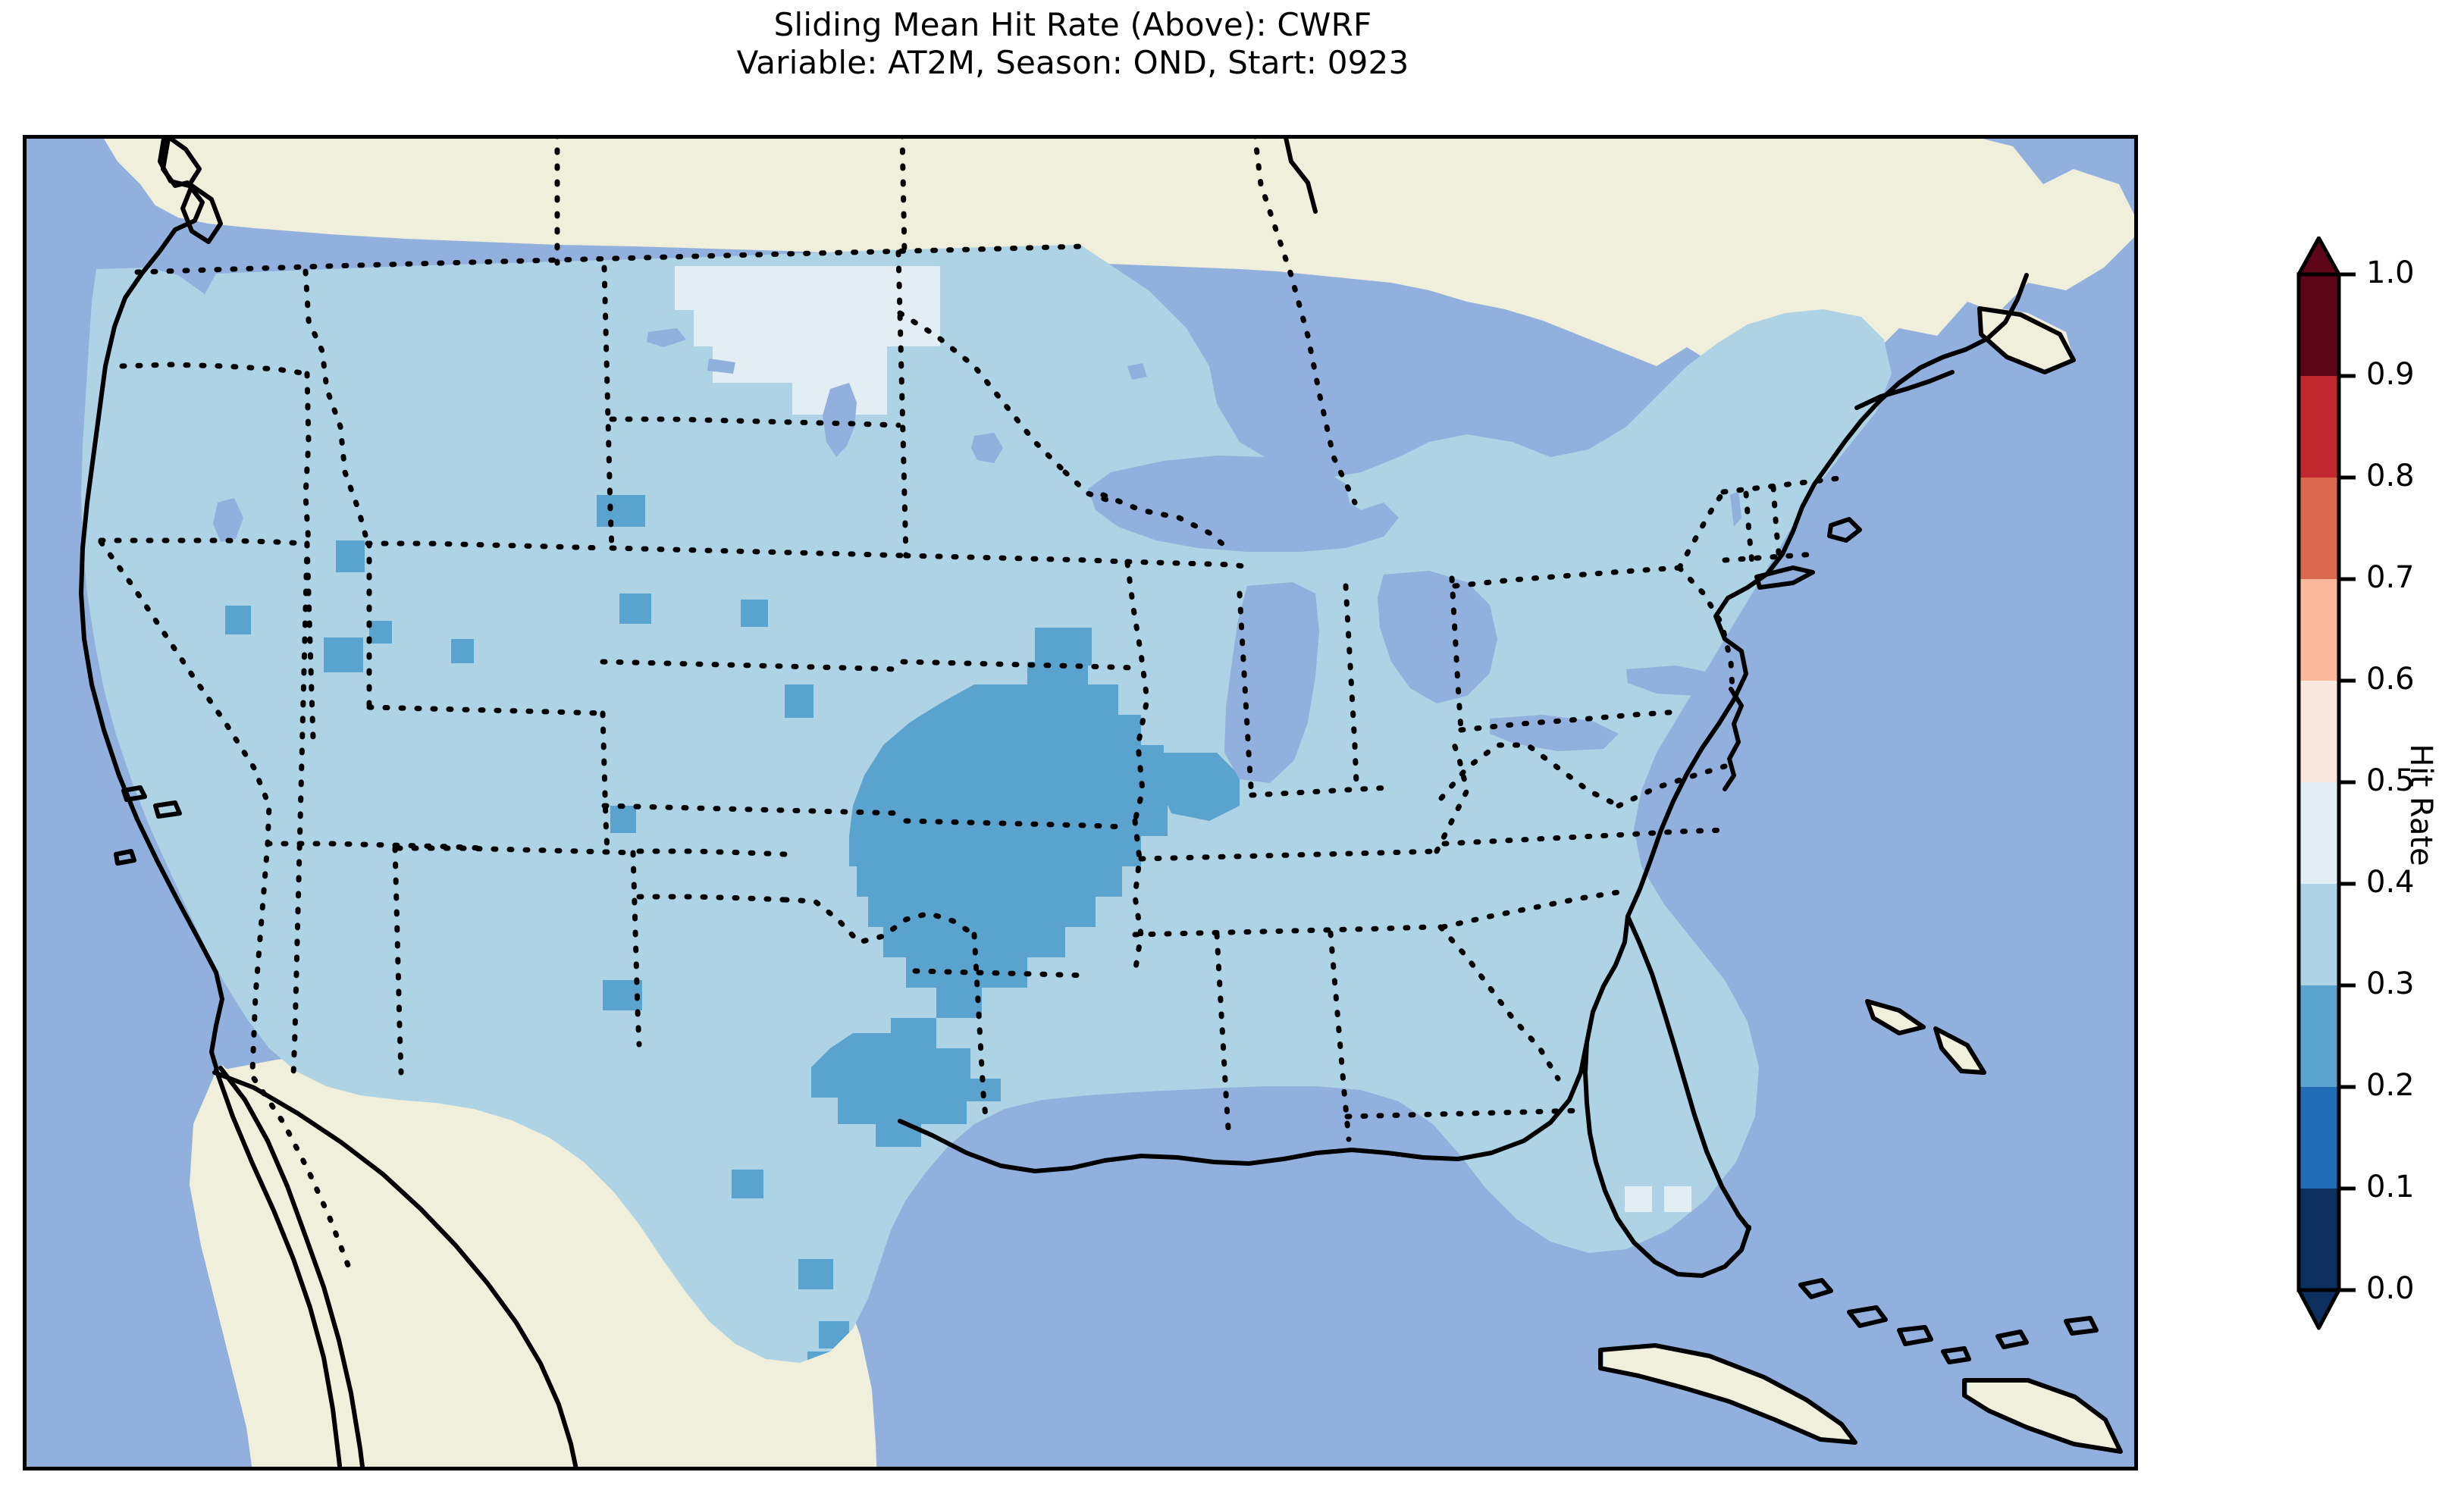 This screenshot has width=2464, height=1494. What do you see at coordinates (2319, 528) in the screenshot?
I see `cb-band-0.7-0.8` at bounding box center [2319, 528].